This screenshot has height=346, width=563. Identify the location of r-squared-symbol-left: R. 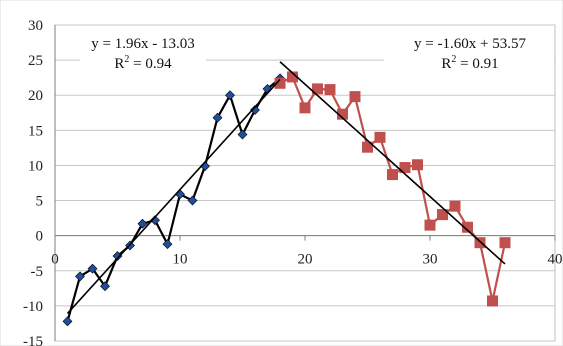
(119, 64).